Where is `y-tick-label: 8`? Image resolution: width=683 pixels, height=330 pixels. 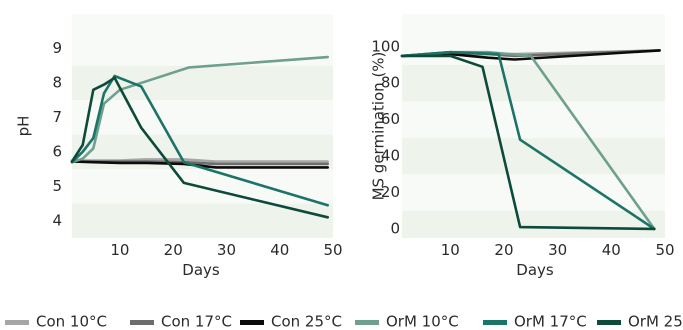
y-tick-label: 8 is located at coordinates (57, 82).